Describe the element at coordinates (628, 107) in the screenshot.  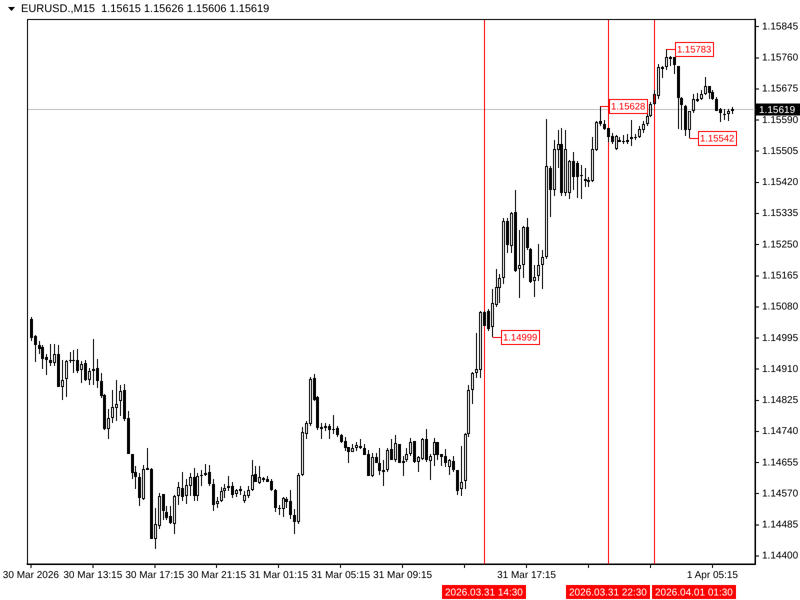
I see `annotation: 1.15628` at that location.